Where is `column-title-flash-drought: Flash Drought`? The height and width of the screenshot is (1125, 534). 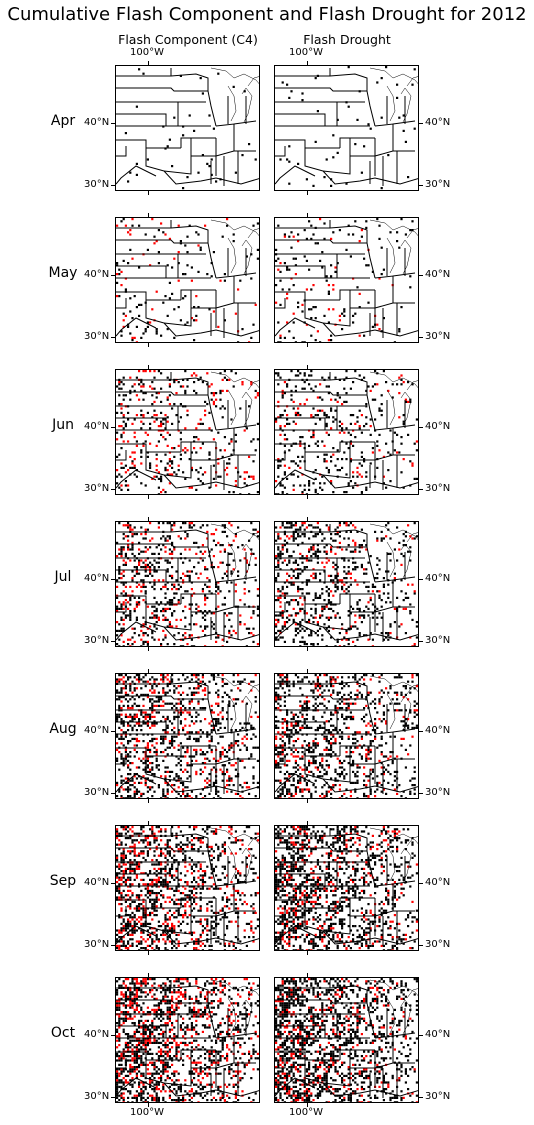 column-title-flash-drought: Flash Drought is located at coordinates (347, 39).